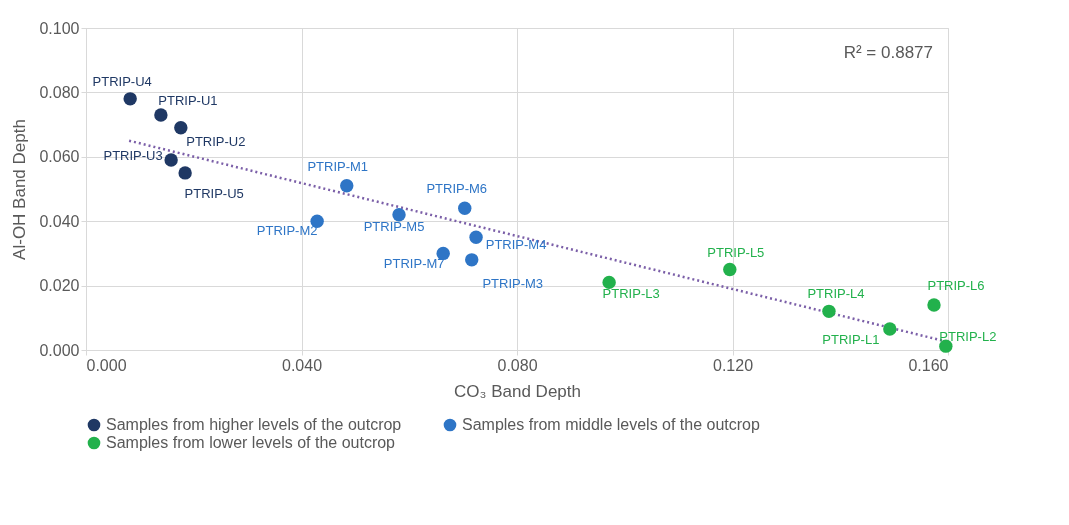 The image size is (1069, 525). Describe the element at coordinates (517, 365) in the screenshot. I see `x-tick-label: 0.080` at that location.